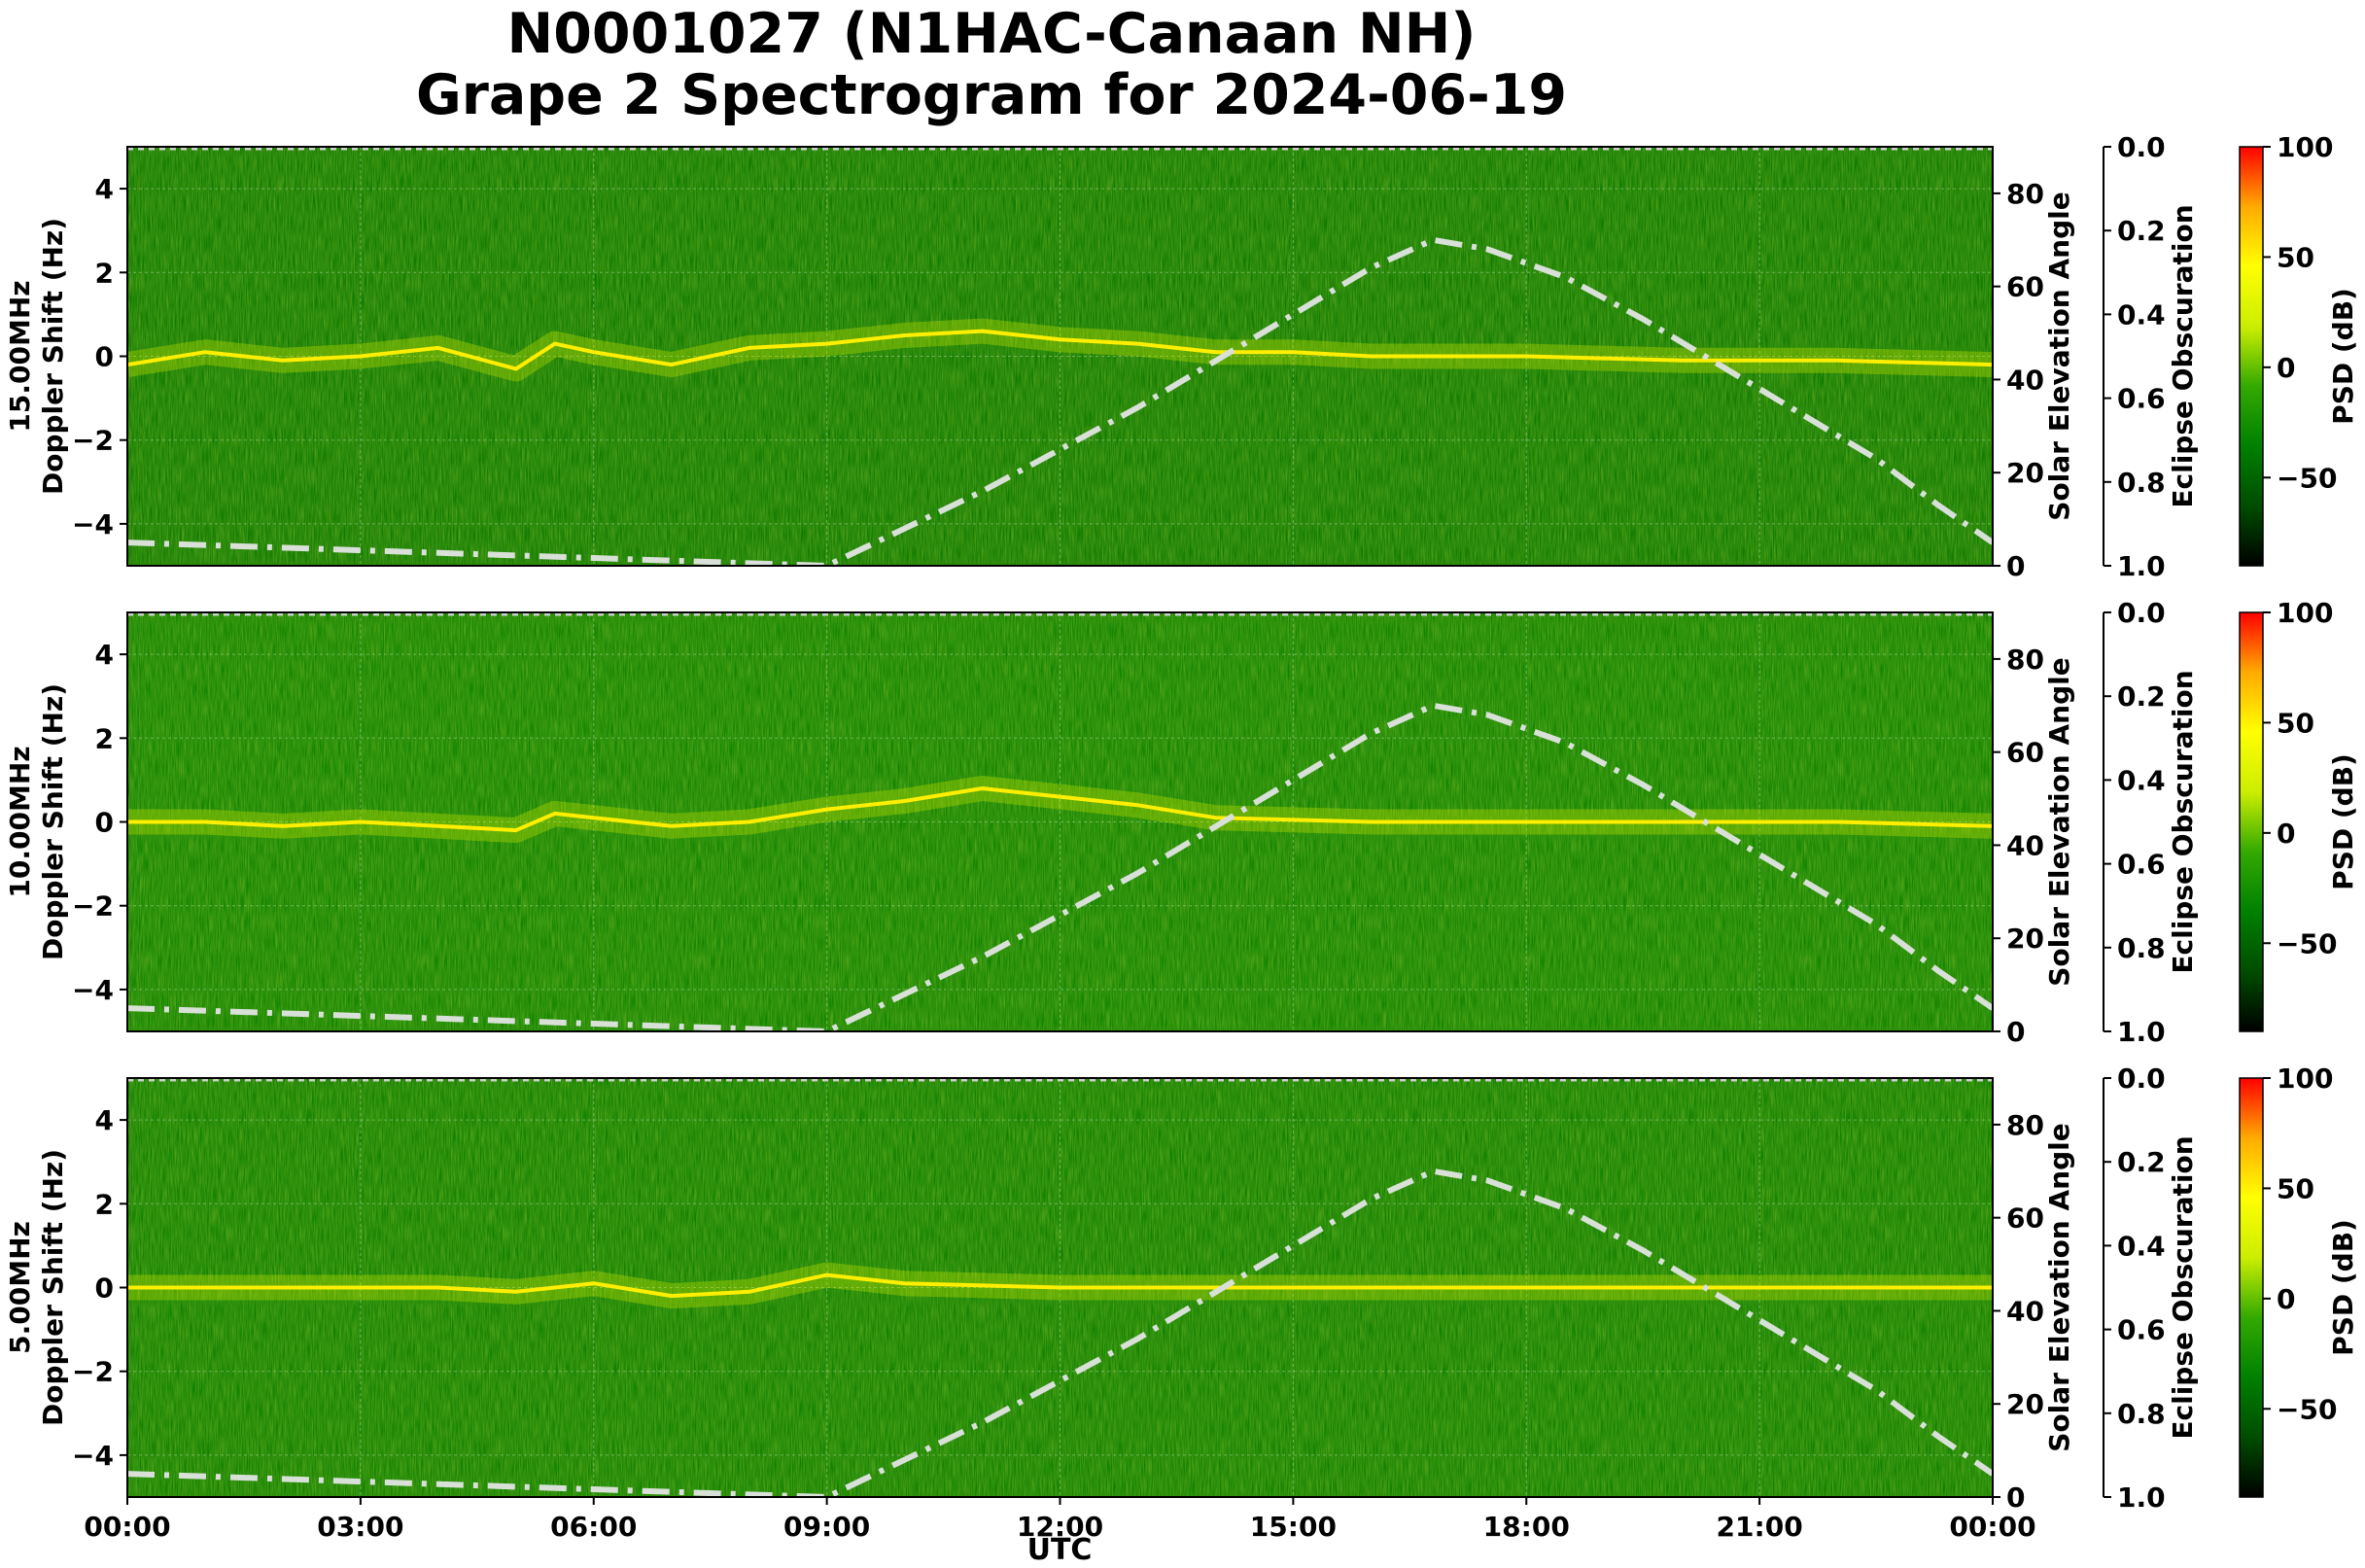  What do you see at coordinates (827, 1527) in the screenshot?
I see `x-tick-label: 09:00` at bounding box center [827, 1527].